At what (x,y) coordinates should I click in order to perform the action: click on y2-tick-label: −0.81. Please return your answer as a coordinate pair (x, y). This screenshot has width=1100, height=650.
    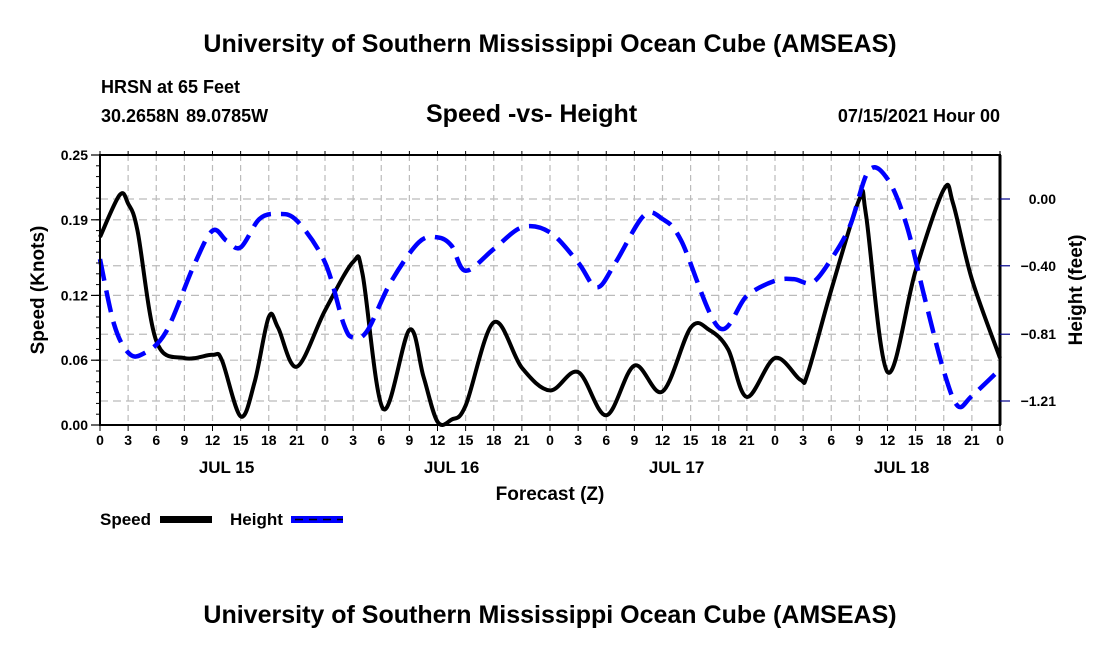
    Looking at the image, I should click on (1039, 334).